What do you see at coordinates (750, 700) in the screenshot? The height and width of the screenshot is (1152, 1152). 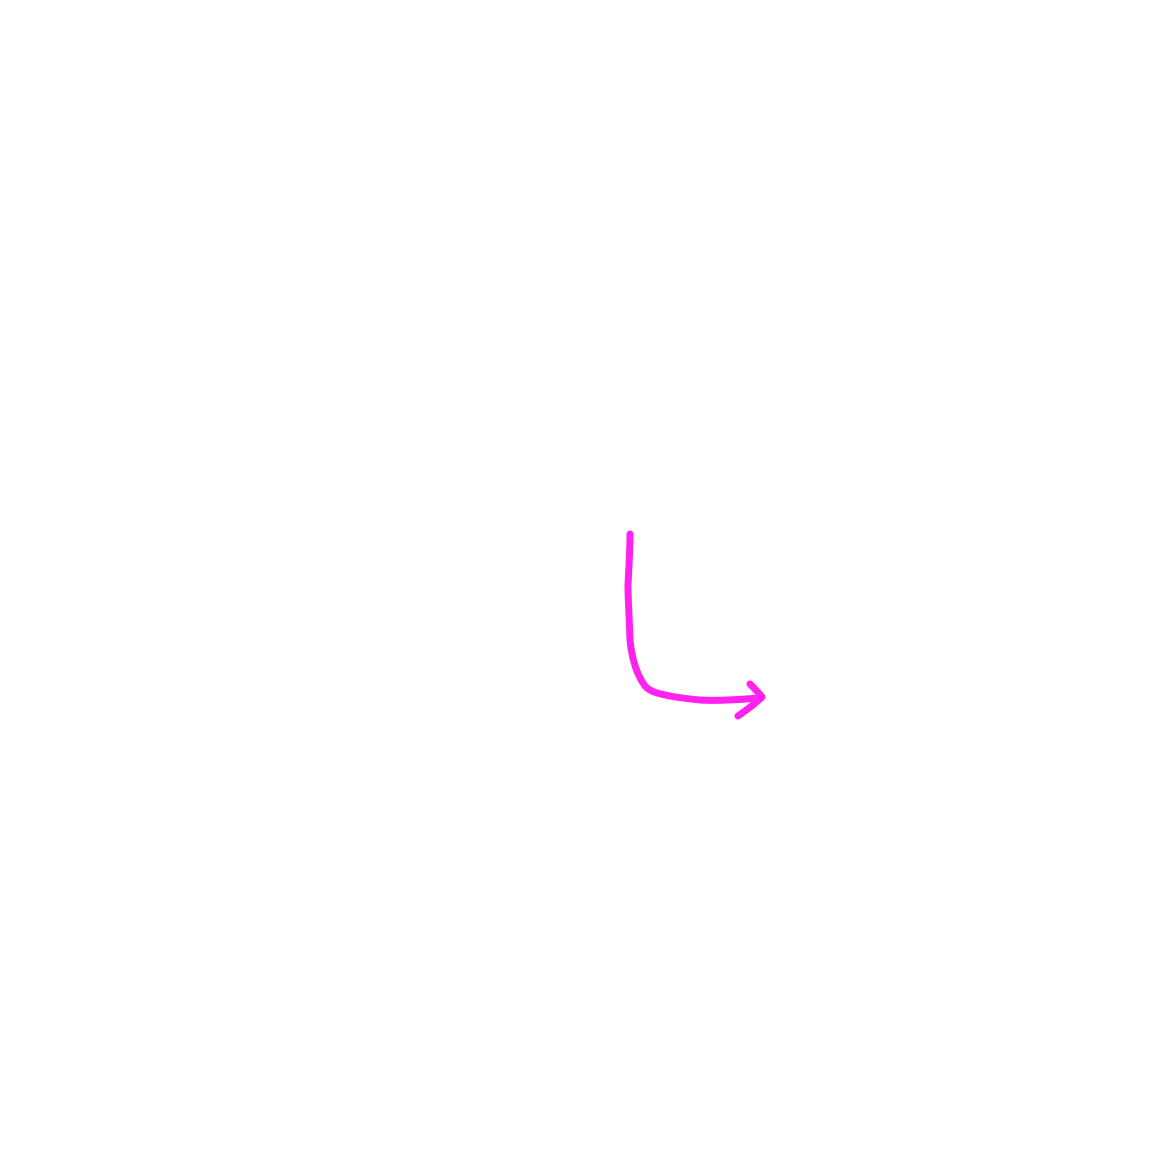 I see `arrow-head-stroke` at bounding box center [750, 700].